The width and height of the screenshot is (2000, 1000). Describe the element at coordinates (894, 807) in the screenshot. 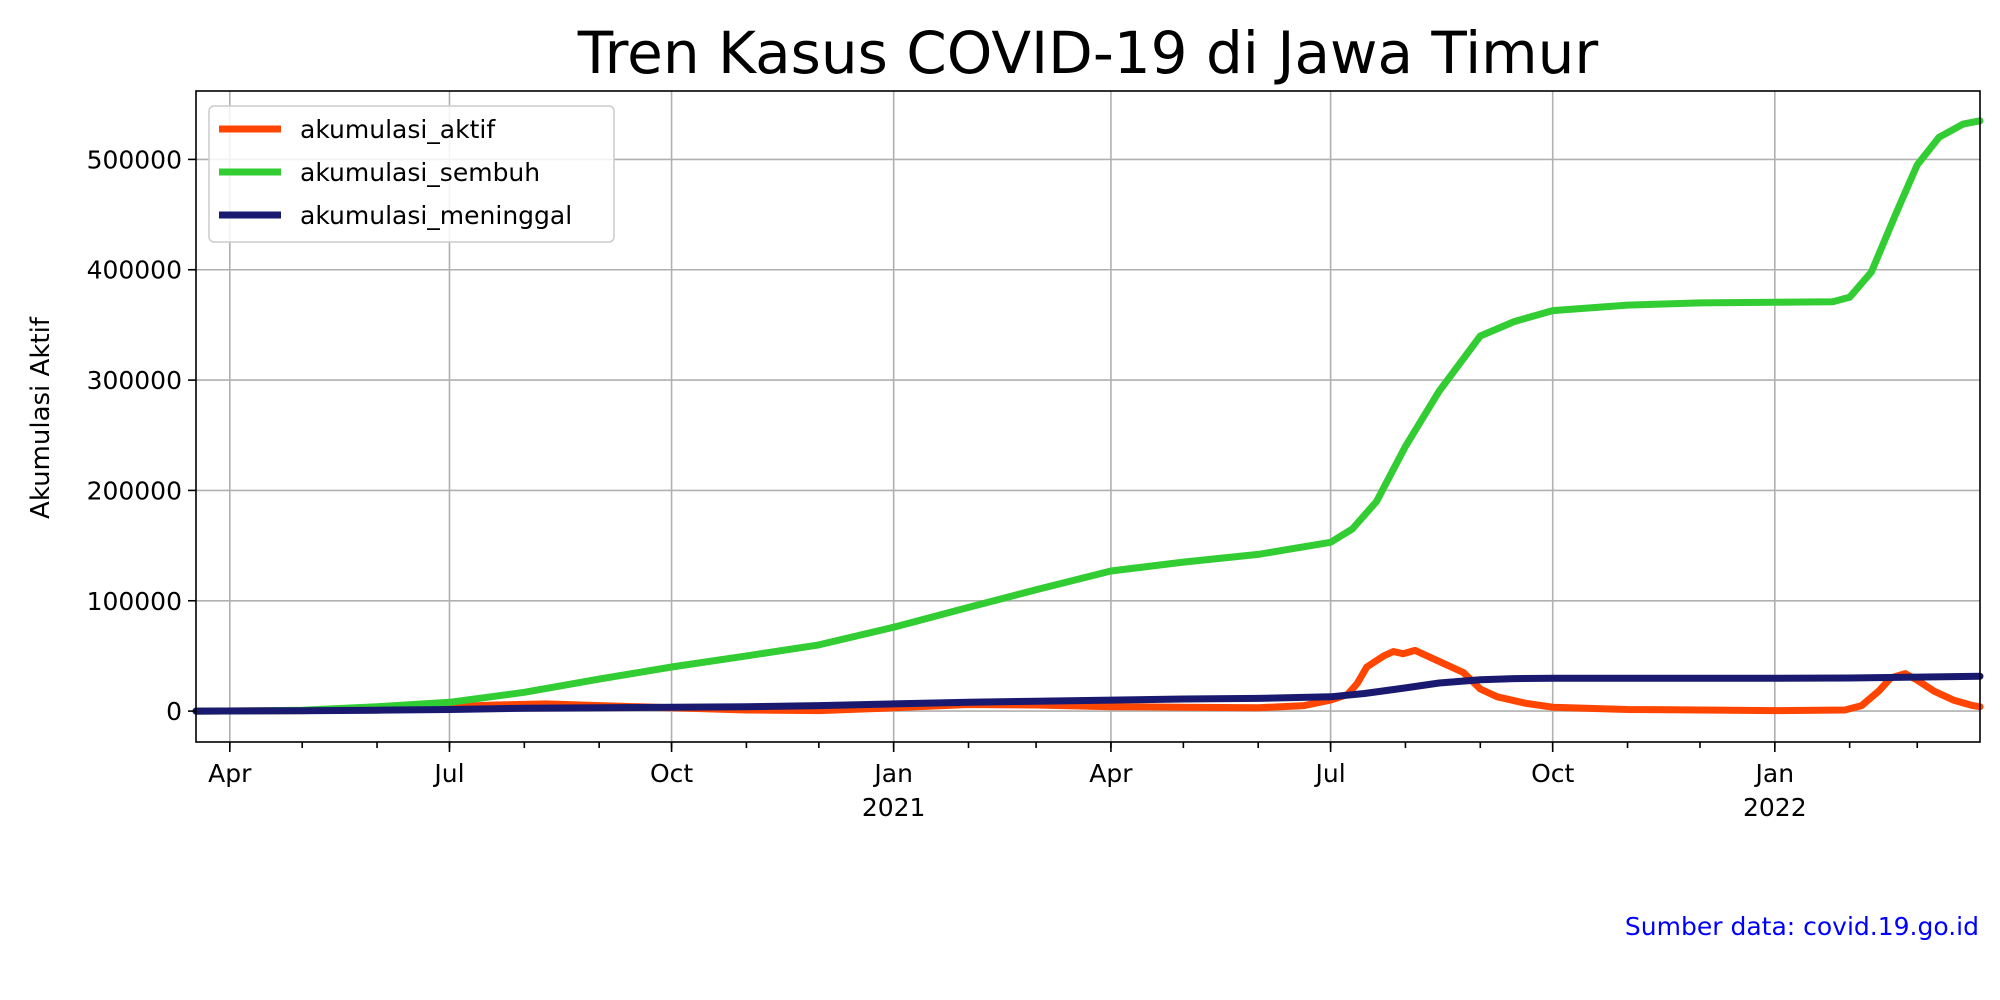

I see `x-tick-year-label: 2021` at that location.